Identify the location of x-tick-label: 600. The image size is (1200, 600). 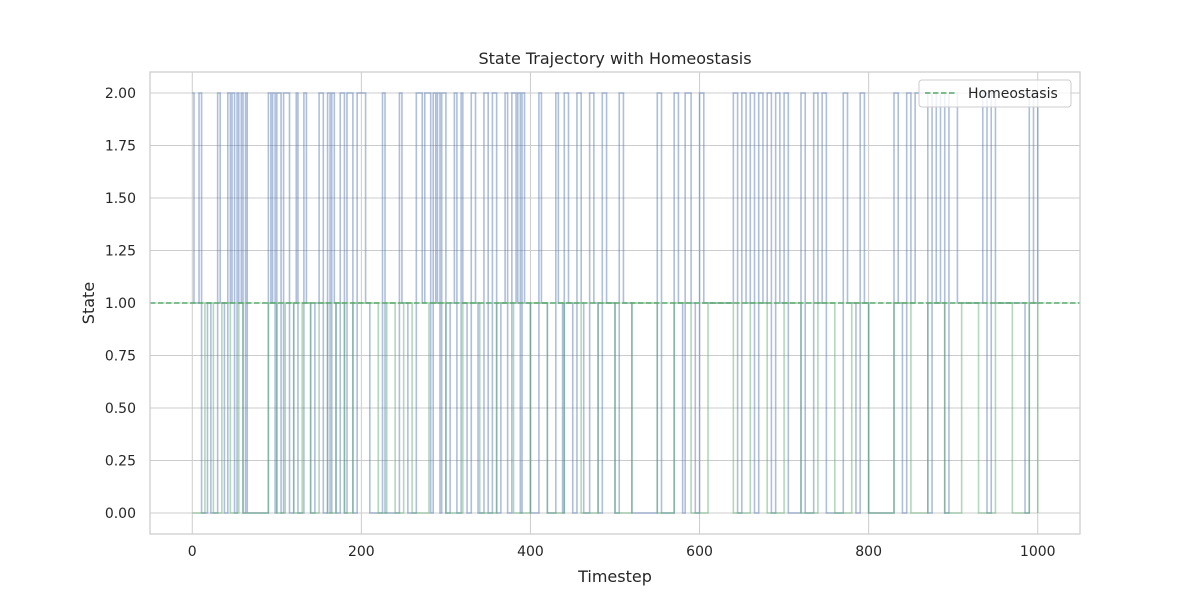
(699, 552).